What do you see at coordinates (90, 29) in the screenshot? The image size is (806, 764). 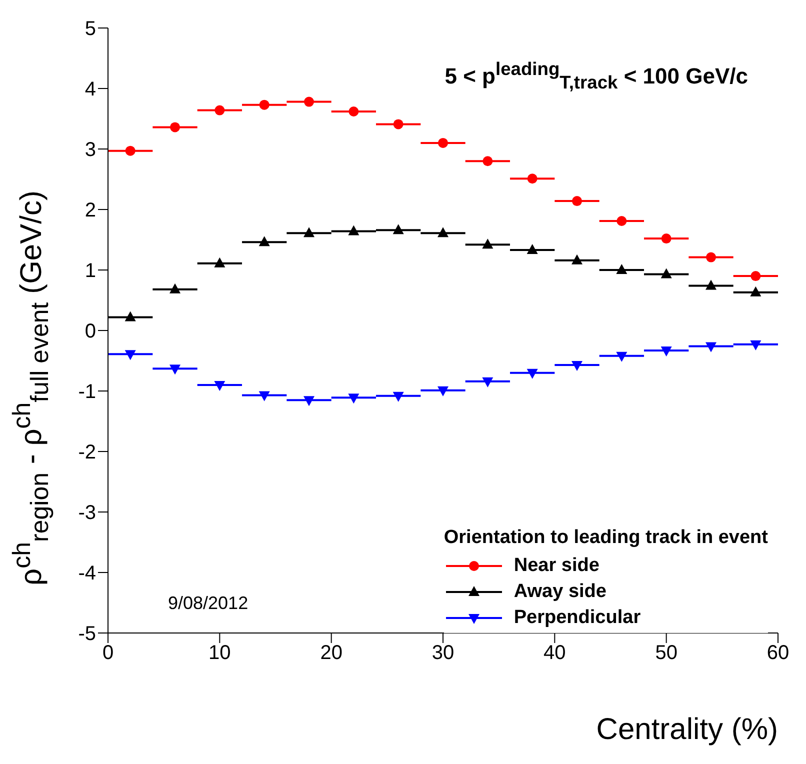 I see `y-tick-label: 5` at bounding box center [90, 29].